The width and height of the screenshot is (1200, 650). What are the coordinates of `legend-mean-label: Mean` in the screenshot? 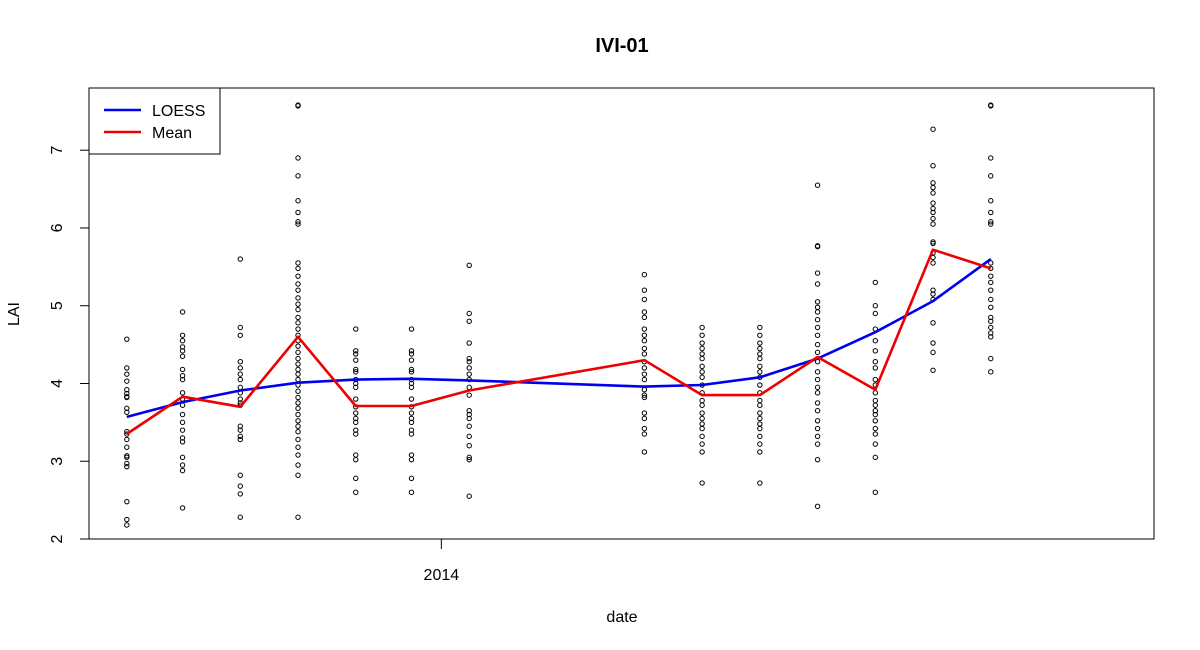 It's located at (172, 133).